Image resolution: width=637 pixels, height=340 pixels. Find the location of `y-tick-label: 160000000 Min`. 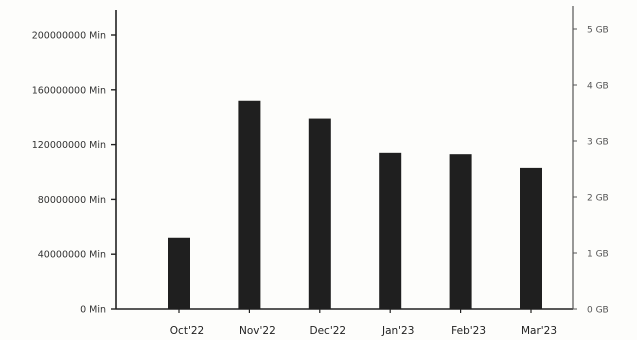

y-tick-label: 160000000 Min is located at coordinates (69, 90).